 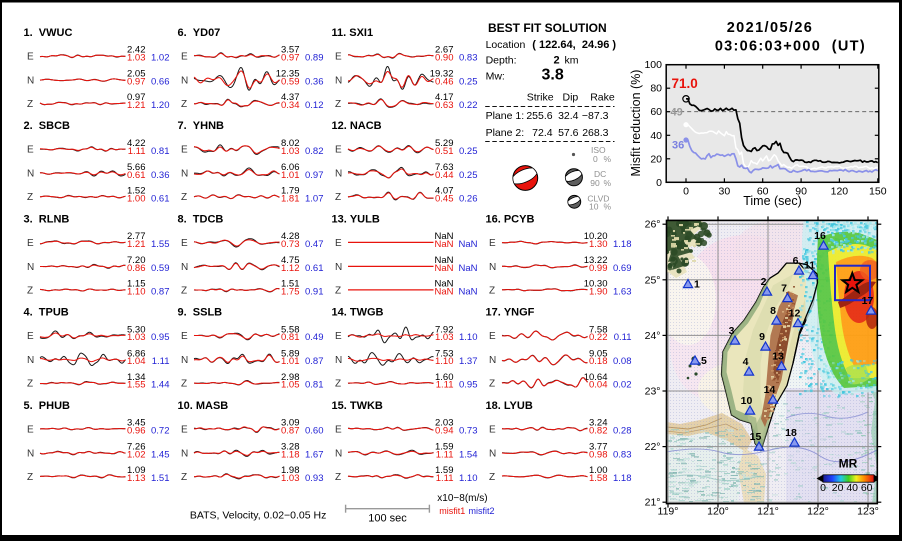 What do you see at coordinates (136, 478) in the screenshot?
I see `svg-text: 1.13` at bounding box center [136, 478].